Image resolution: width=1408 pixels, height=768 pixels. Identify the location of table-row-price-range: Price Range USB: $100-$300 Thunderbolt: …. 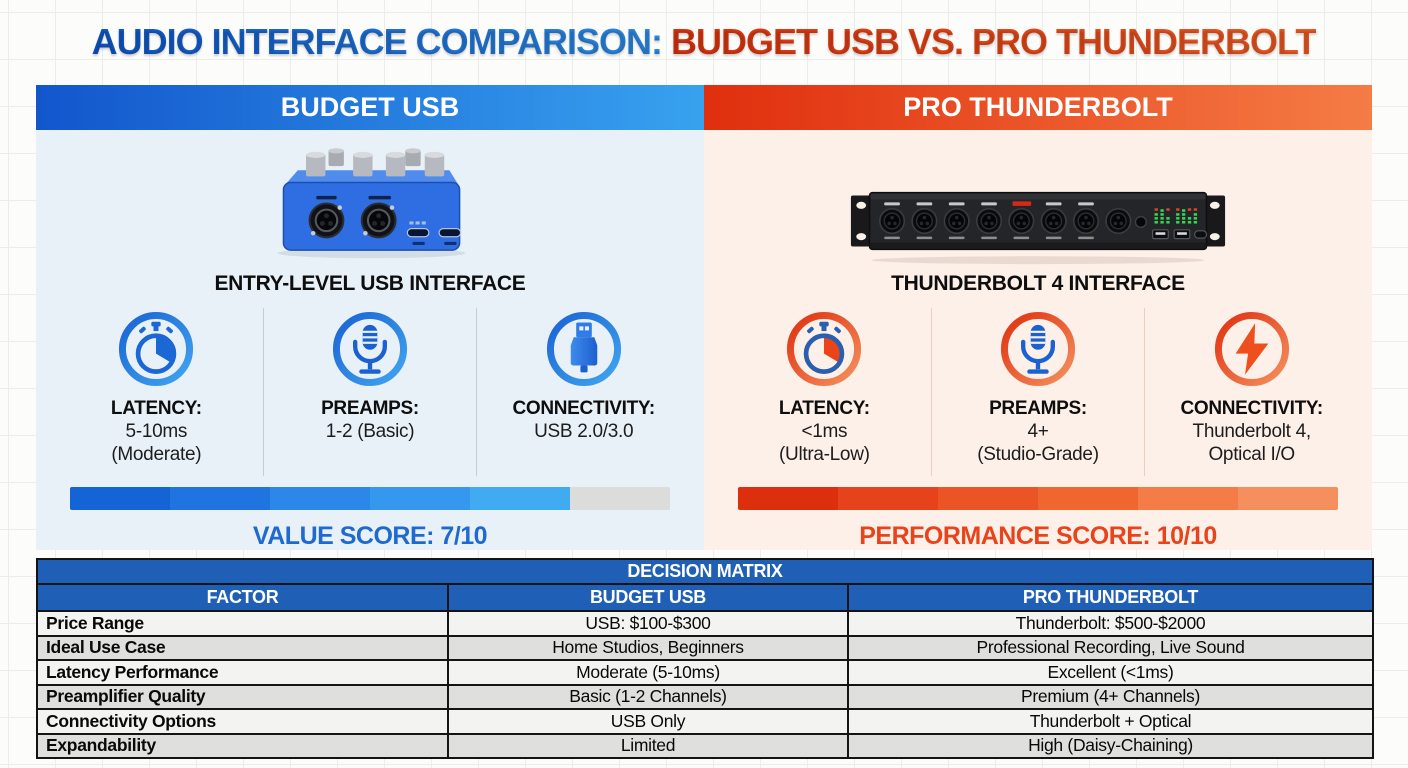
(705, 623).